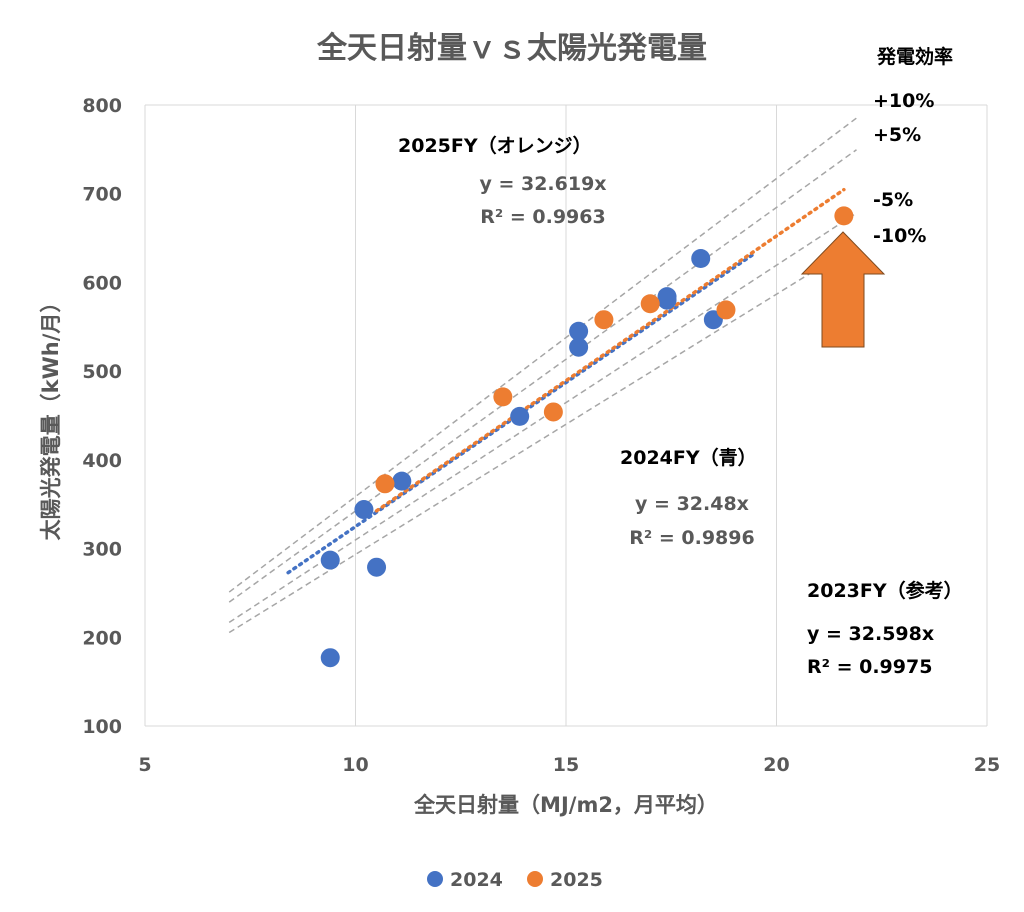  I want to click on legend-label-2024: 2024, so click(476, 880).